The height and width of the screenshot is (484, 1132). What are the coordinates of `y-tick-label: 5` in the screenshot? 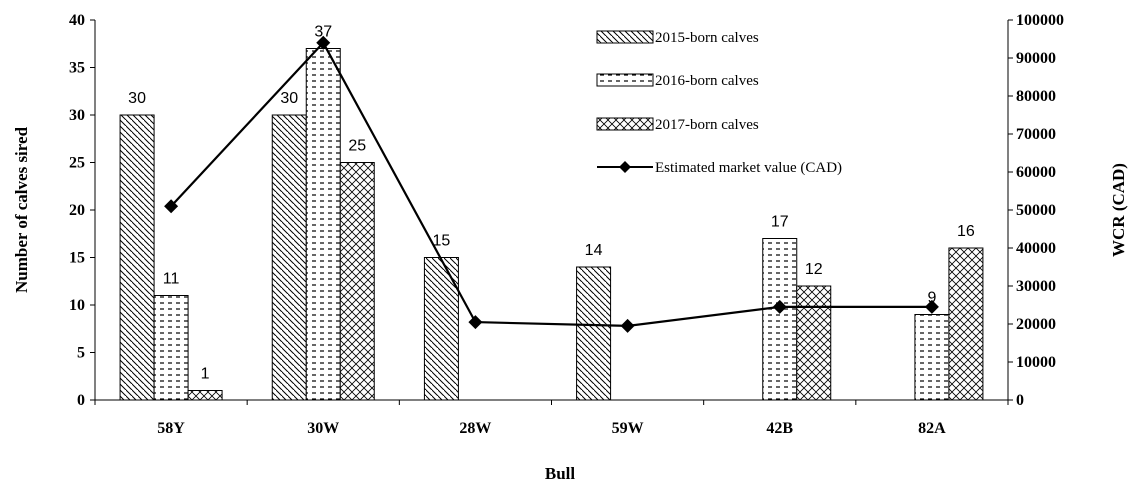 It's located at (81, 353).